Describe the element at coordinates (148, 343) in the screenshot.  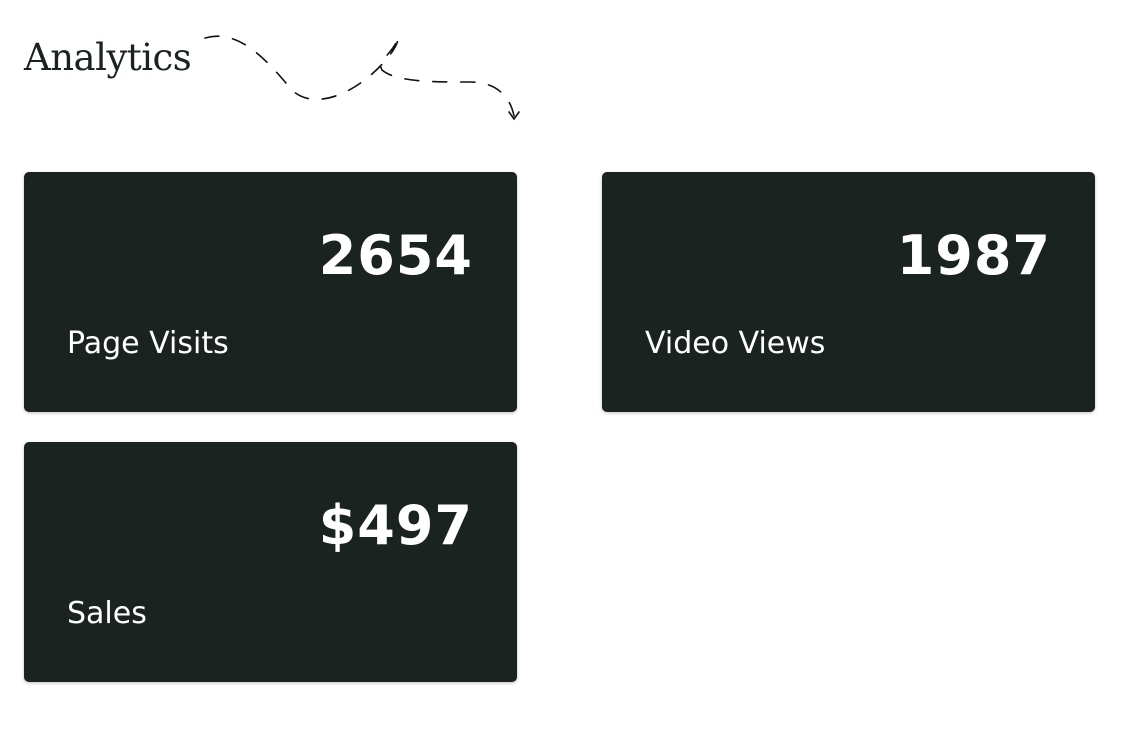
I see `page-visits-label: Page Visits` at that location.